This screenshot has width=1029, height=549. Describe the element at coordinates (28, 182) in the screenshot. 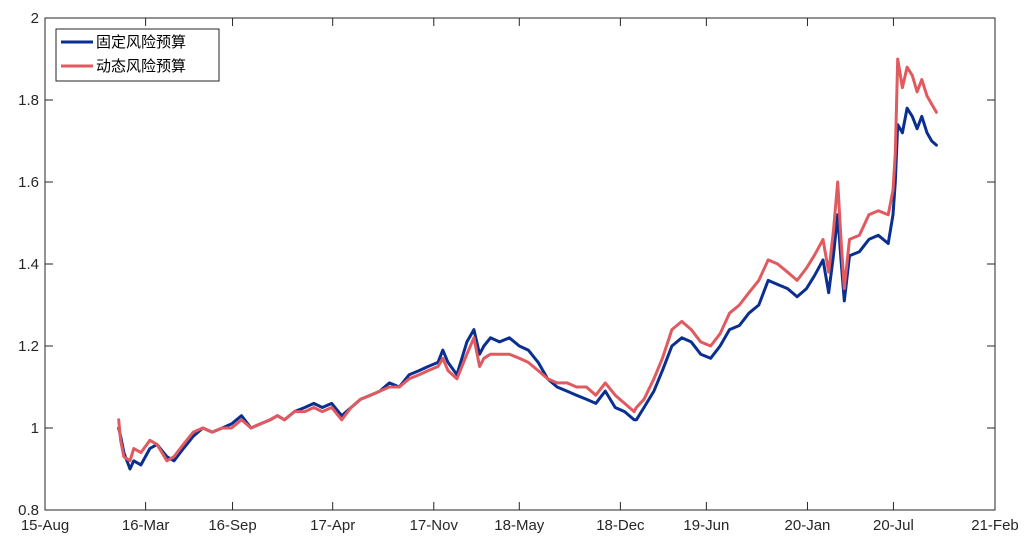

I see `y-tick-label: 1.6` at that location.